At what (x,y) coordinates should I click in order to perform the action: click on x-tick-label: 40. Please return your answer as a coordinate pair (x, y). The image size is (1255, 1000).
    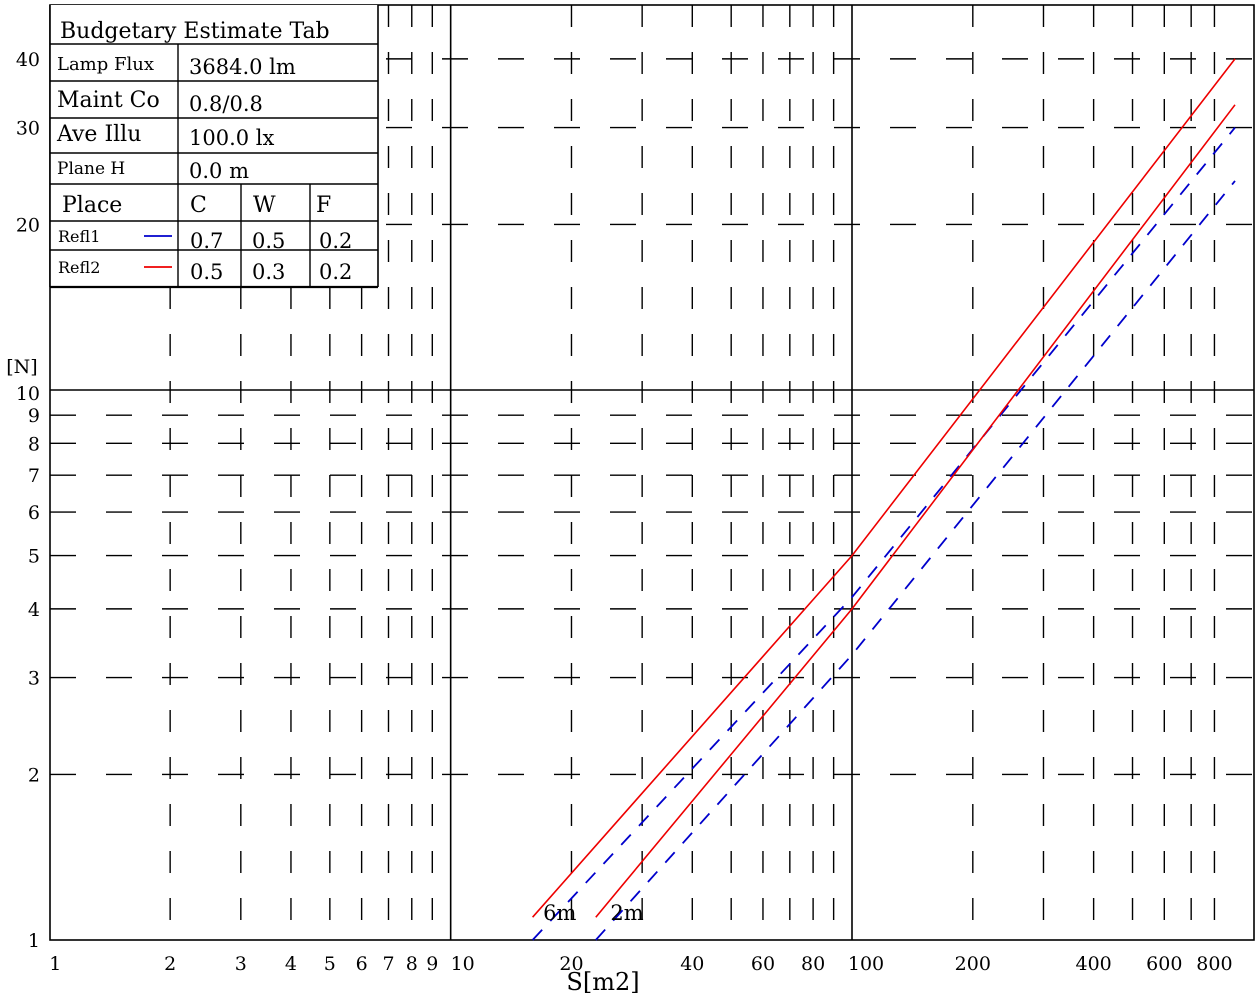
    Looking at the image, I should click on (692, 964).